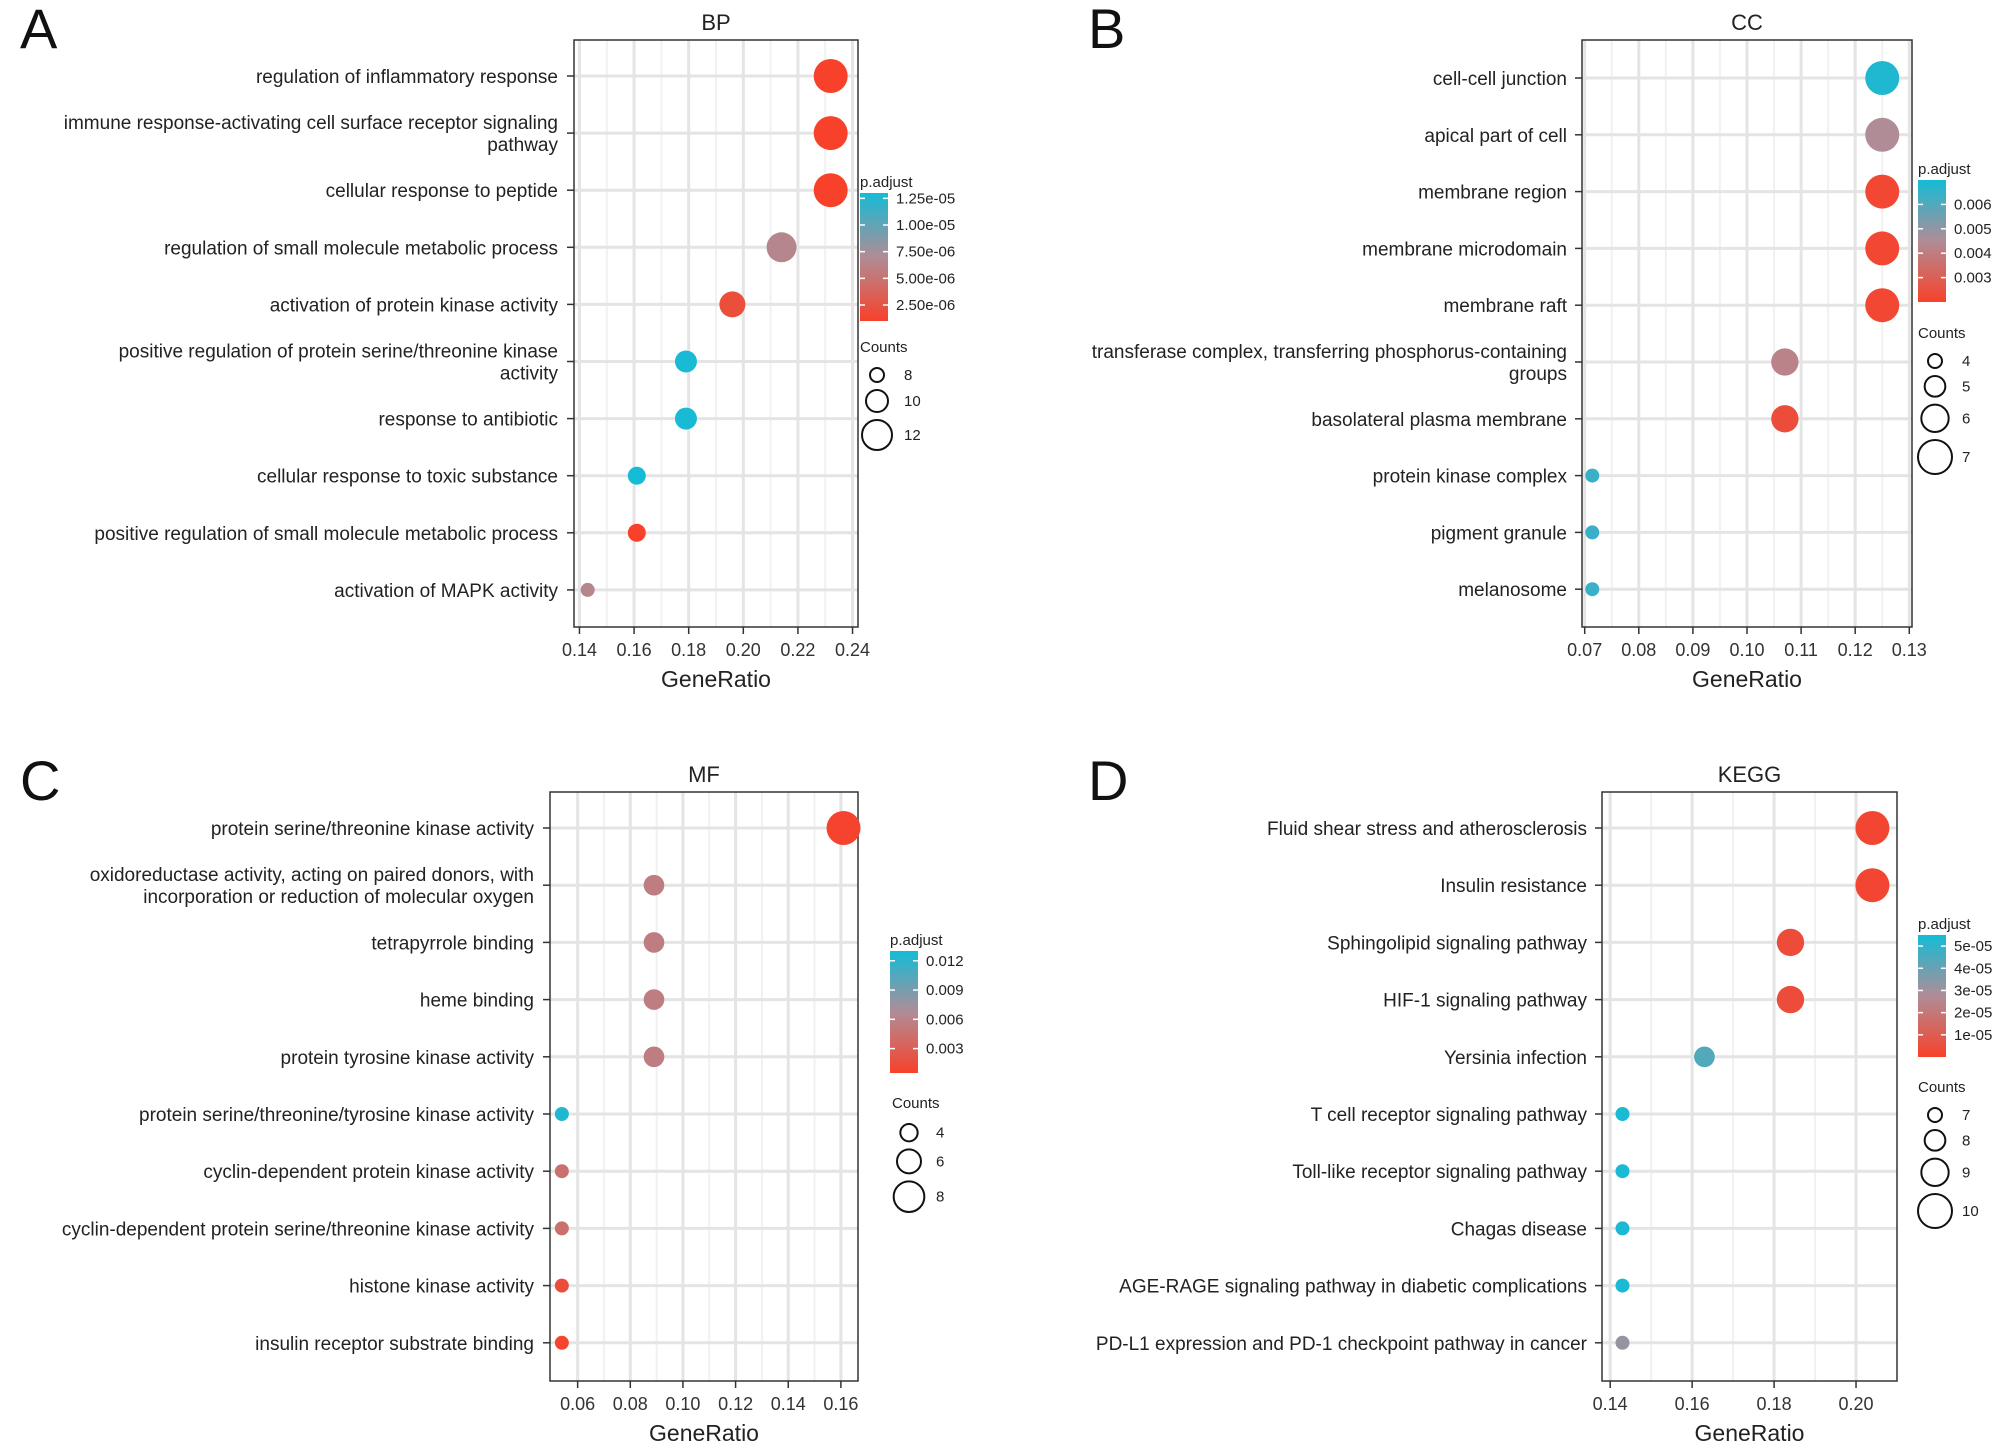  What do you see at coordinates (1750, 774) in the screenshot?
I see `chart-title: KEGG` at bounding box center [1750, 774].